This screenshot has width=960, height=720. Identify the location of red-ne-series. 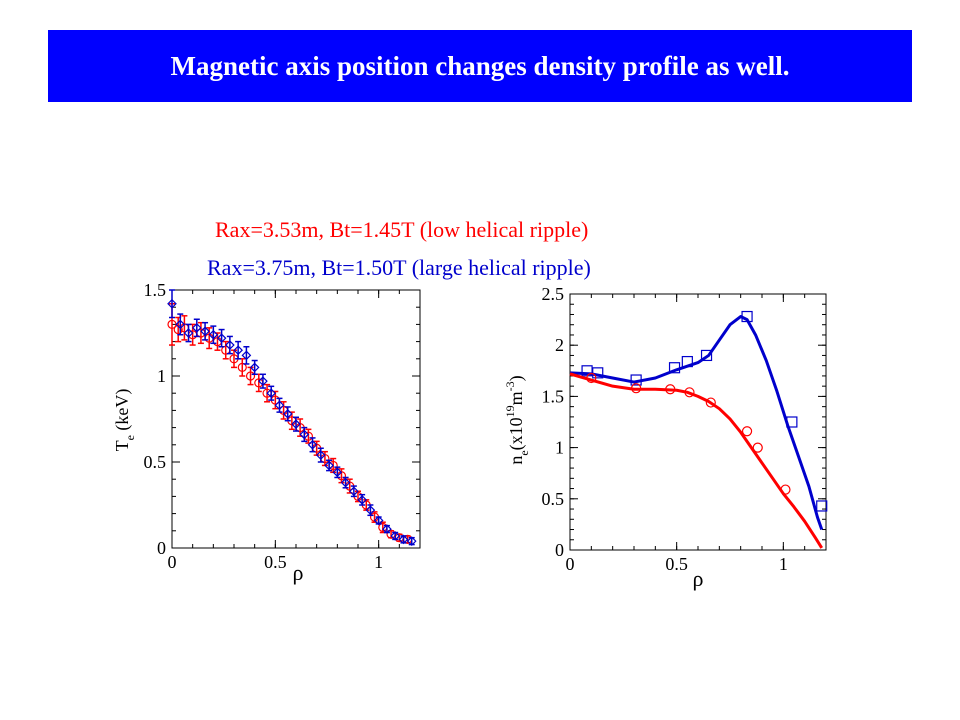
(696, 460).